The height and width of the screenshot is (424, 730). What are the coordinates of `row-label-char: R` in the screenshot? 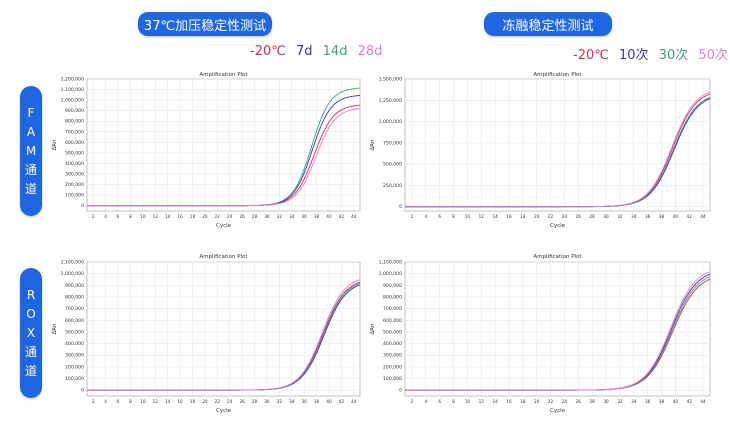 It's located at (31, 294).